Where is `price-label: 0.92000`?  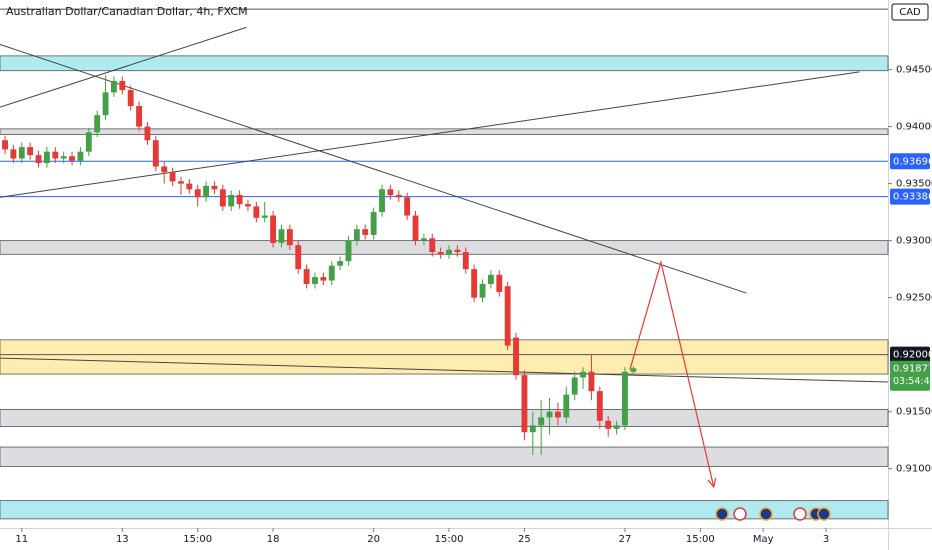
price-label: 0.92000 is located at coordinates (912, 355).